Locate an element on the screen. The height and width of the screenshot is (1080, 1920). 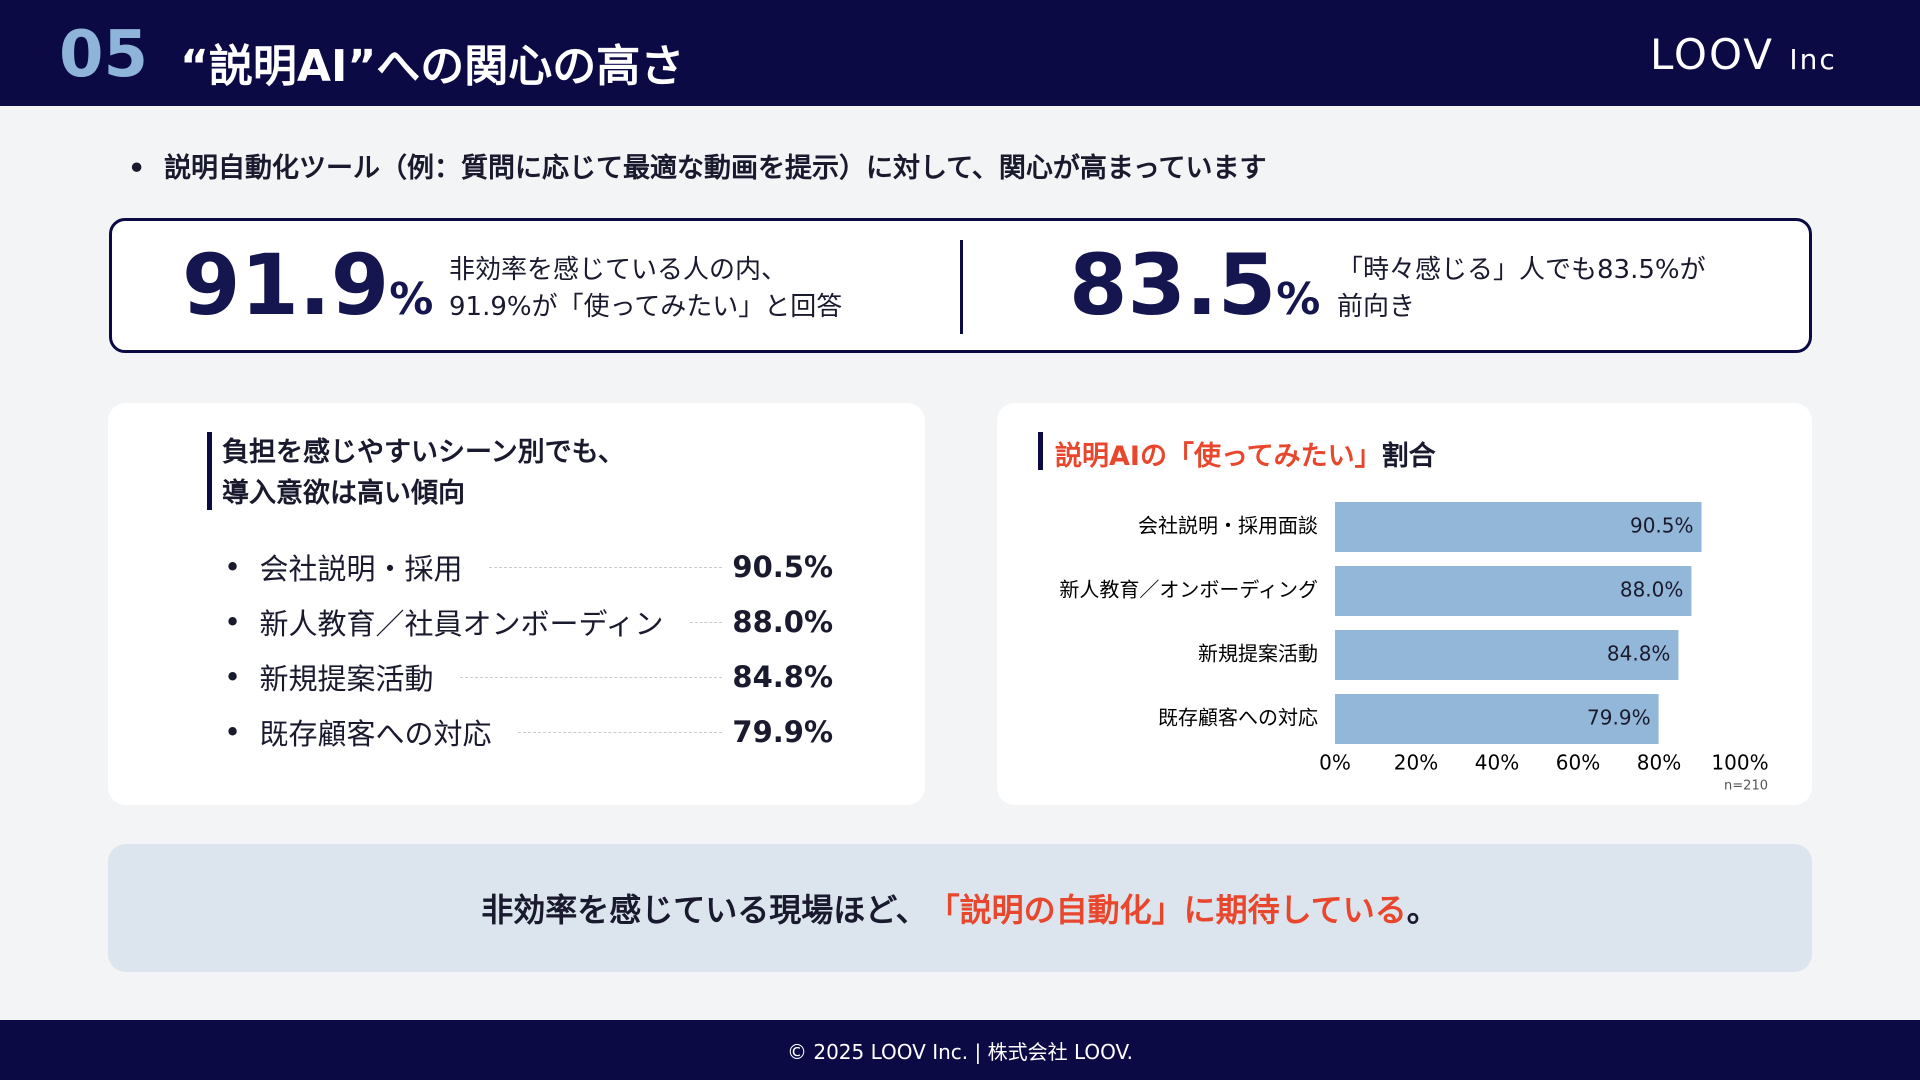
category-label: 既存顧客への対応 is located at coordinates (1238, 718).